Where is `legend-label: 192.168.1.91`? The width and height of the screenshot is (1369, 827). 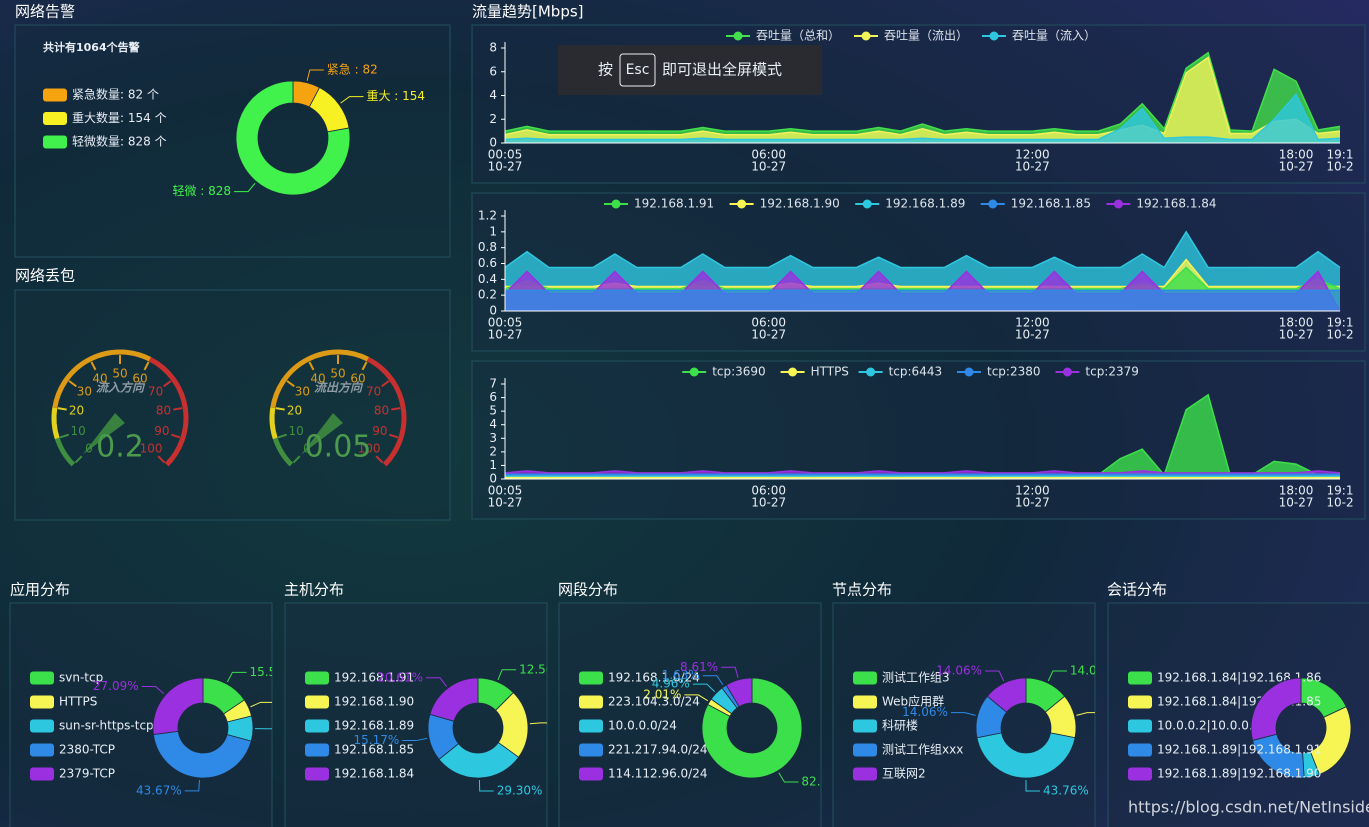 legend-label: 192.168.1.91 is located at coordinates (374, 678).